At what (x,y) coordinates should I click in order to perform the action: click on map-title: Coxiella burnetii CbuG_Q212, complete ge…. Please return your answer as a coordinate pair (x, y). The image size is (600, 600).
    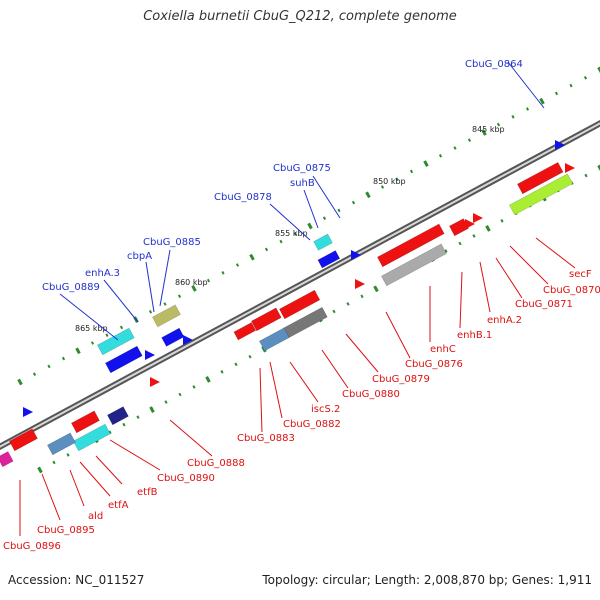
    Looking at the image, I should click on (300, 16).